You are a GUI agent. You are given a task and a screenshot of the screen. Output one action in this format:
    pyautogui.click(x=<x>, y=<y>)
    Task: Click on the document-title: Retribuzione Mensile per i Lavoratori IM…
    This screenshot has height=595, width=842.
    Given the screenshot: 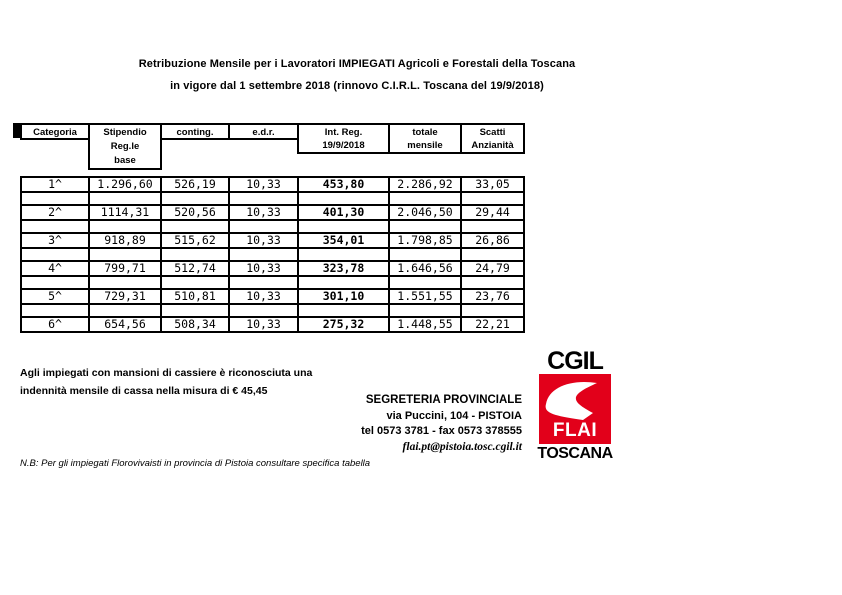 What is the action you would take?
    pyautogui.click(x=357, y=75)
    